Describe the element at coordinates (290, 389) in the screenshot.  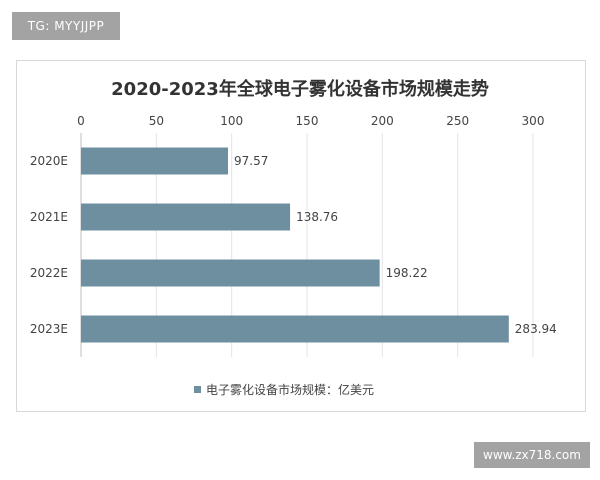
I see `legend-label: 电子雾化设备市场规模：亿美元` at that location.